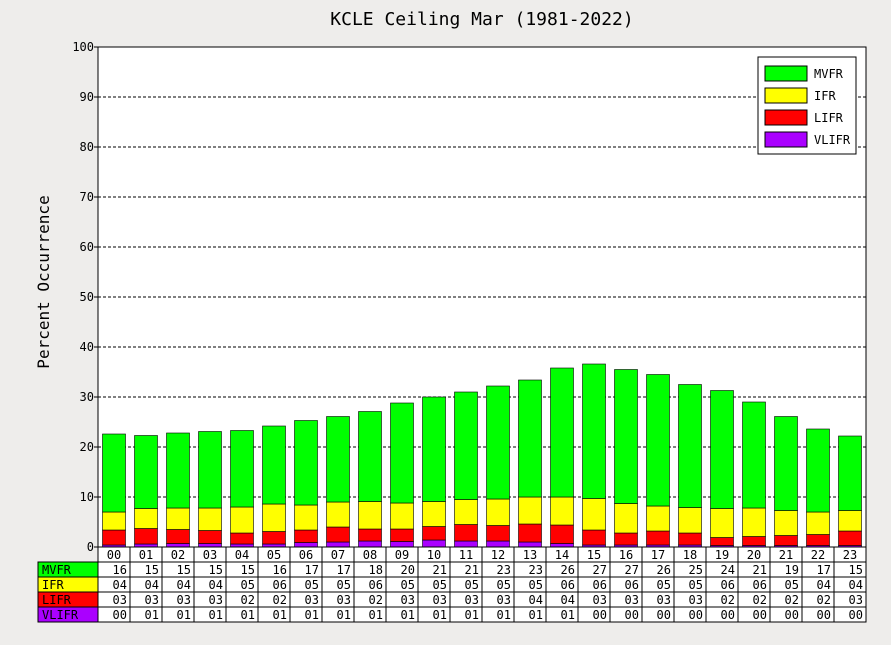 The width and height of the screenshot is (891, 645). Describe the element at coordinates (807, 105) in the screenshot. I see `legend: MVFR IFR LIFR VLIFR` at that location.